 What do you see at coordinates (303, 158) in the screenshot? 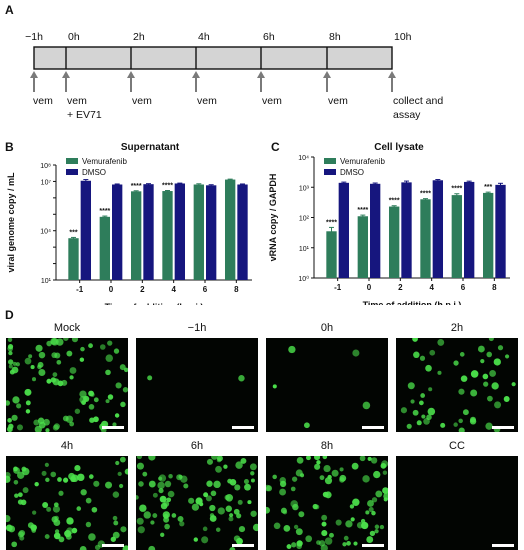
I see `y-tick-label: 10⁴` at bounding box center [303, 158].